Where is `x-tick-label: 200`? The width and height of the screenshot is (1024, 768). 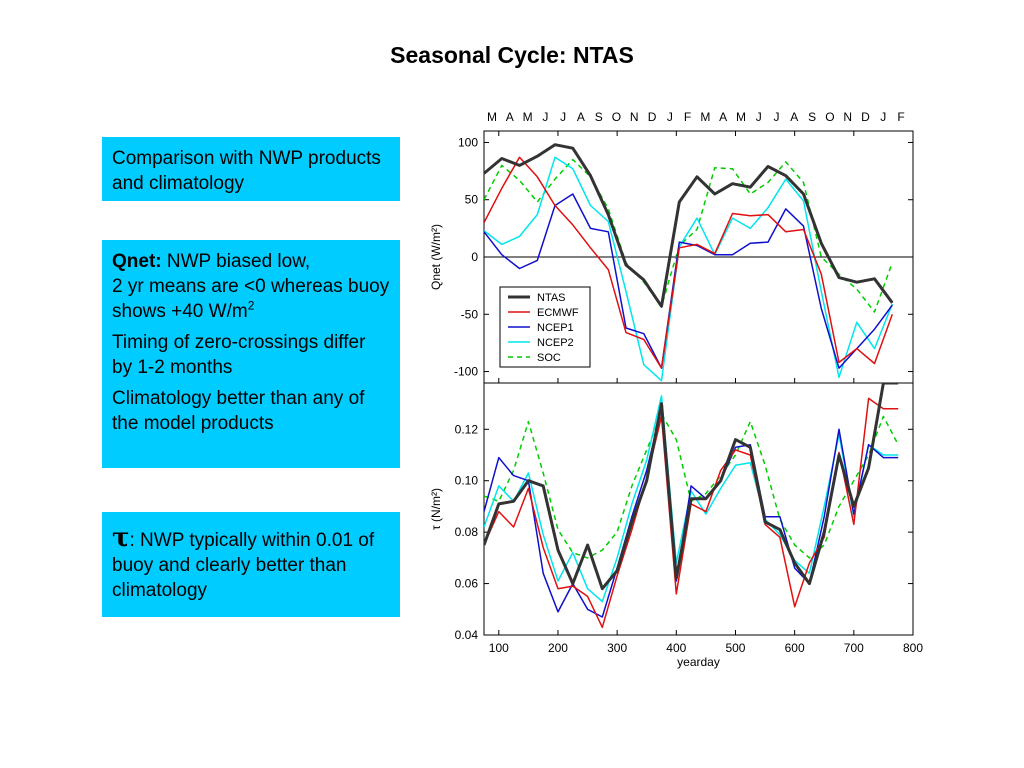
x-tick-label: 200 is located at coordinates (558, 648).